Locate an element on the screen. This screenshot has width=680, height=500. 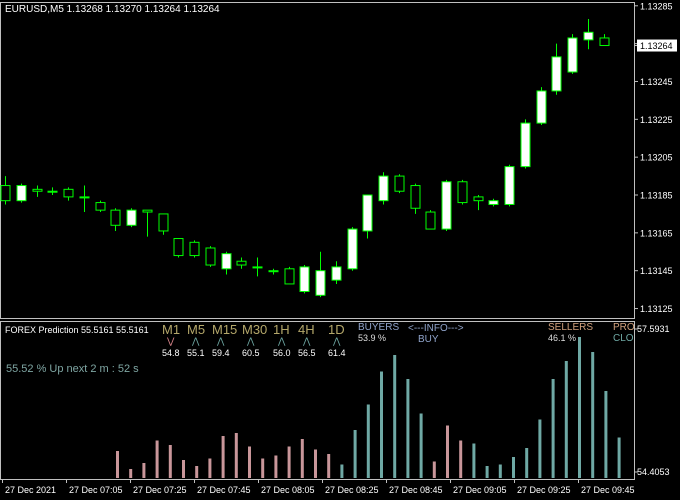
timeframe-value: 54.8 is located at coordinates (171, 353).